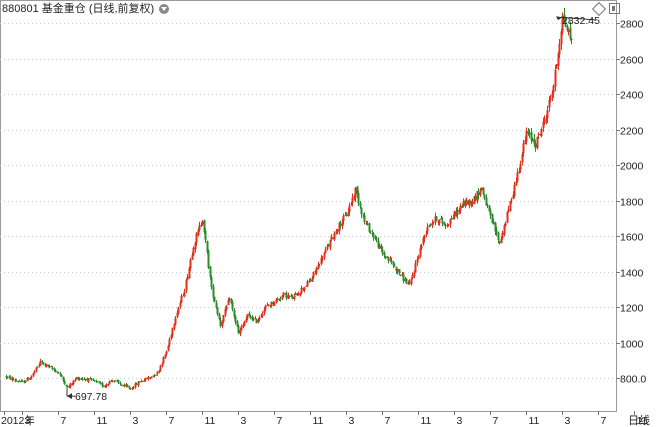  What do you see at coordinates (164, 9) in the screenshot?
I see `chevron-down-icon` at bounding box center [164, 9].